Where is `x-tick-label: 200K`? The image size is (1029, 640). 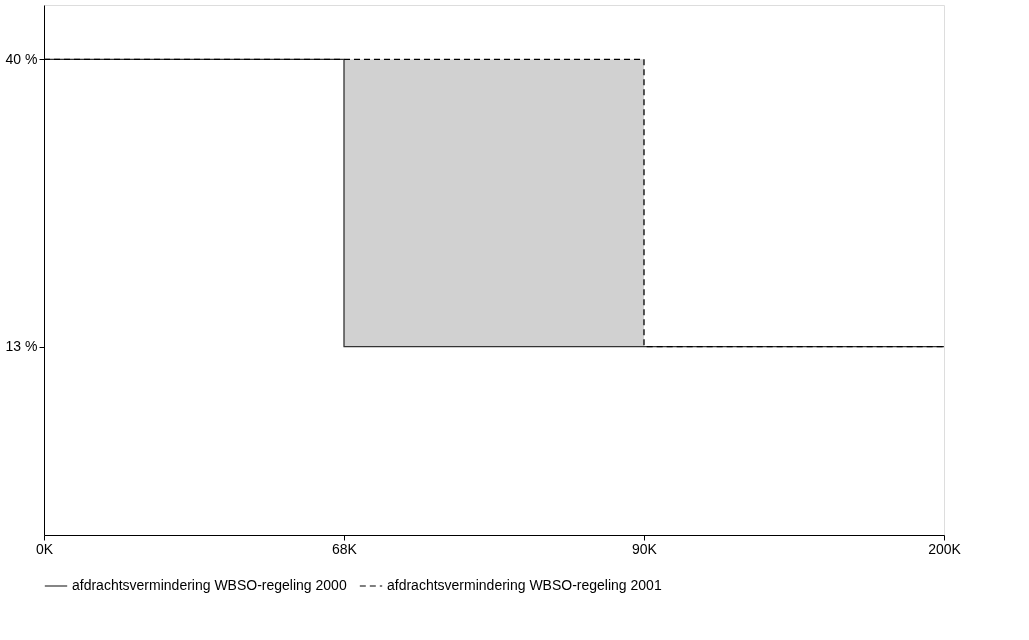
x-tick-label: 200K is located at coordinates (945, 548).